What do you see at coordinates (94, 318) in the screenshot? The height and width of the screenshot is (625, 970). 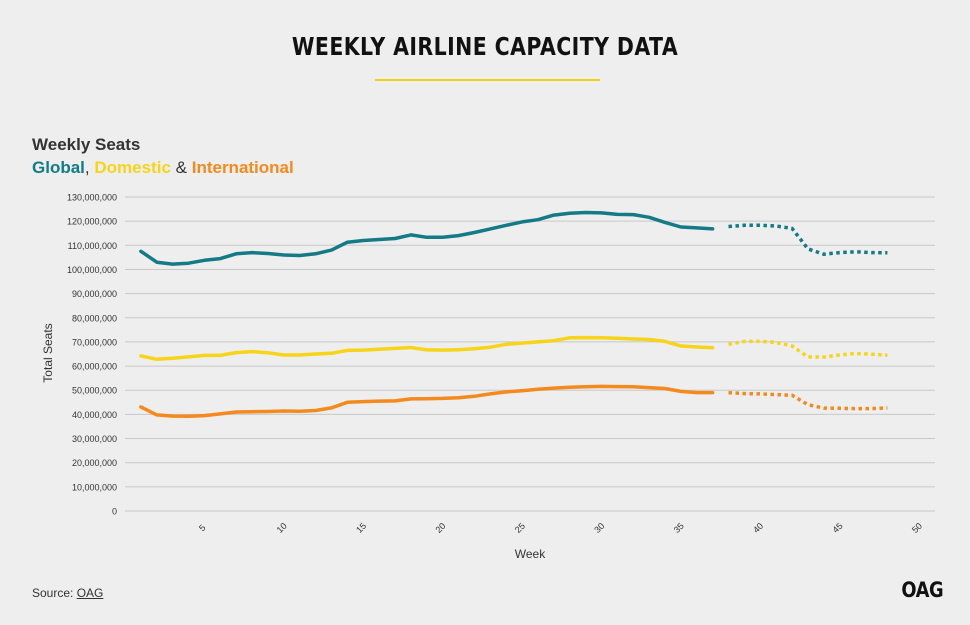 I see `y-tick-label: 80,000,000` at bounding box center [94, 318].